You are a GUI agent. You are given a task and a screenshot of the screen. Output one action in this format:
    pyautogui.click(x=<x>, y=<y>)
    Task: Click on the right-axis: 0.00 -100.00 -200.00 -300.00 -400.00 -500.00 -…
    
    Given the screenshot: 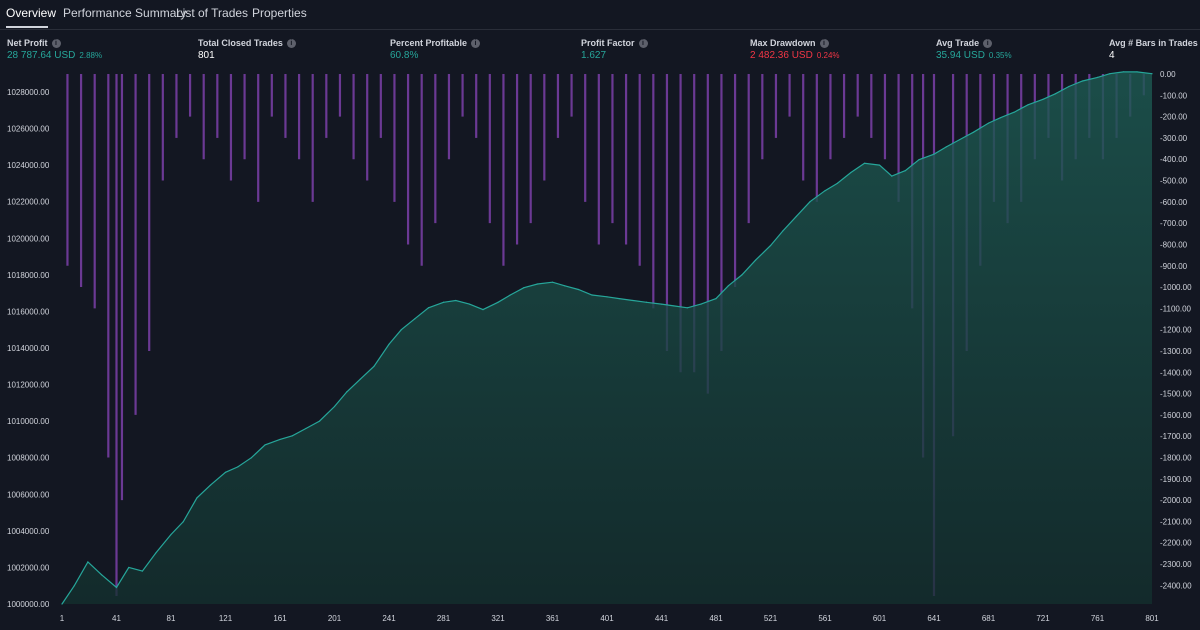 What is the action you would take?
    pyautogui.click(x=1176, y=330)
    